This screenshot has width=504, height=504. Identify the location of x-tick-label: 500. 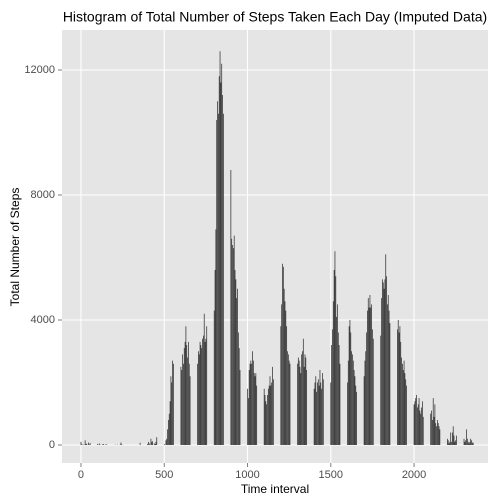
(164, 475).